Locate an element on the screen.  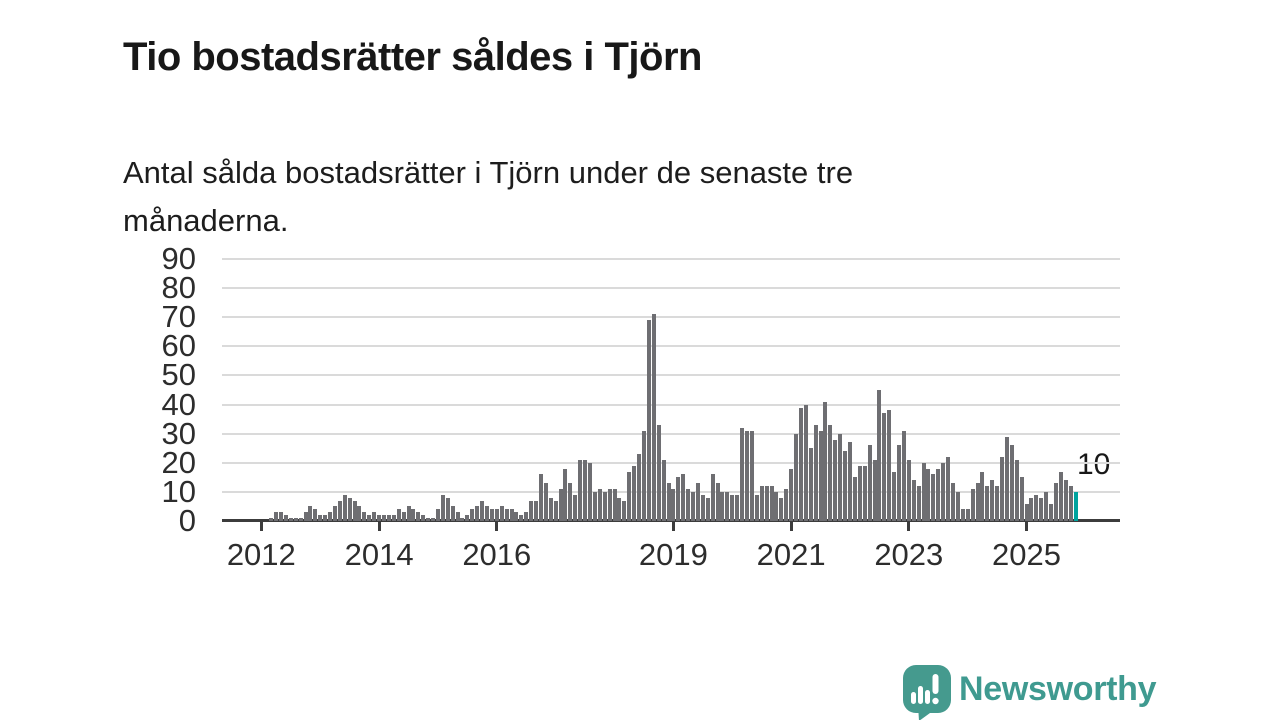
x-axis-tickmark-2025 is located at coordinates (1026, 526).